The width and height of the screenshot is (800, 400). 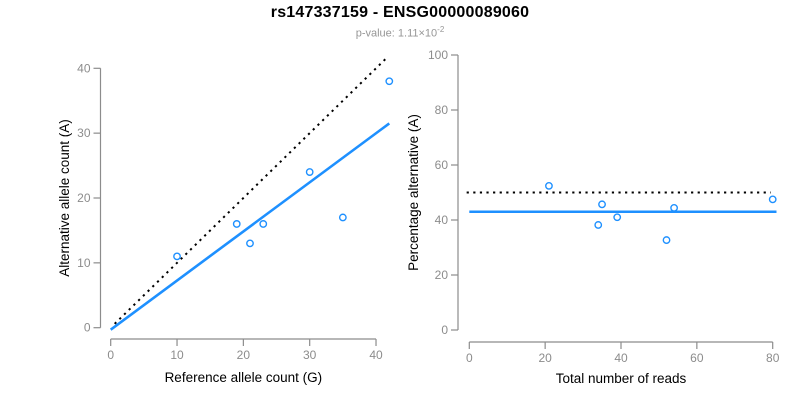 I want to click on x-tick-label: 80, so click(x=773, y=358).